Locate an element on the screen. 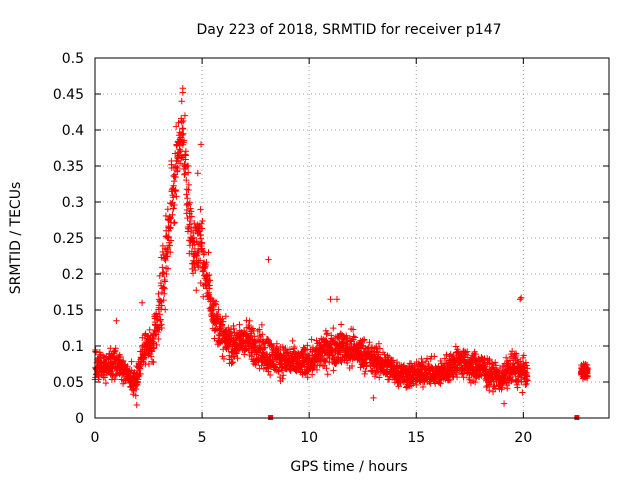  y-tick-label: 0.35 is located at coordinates (68, 167).